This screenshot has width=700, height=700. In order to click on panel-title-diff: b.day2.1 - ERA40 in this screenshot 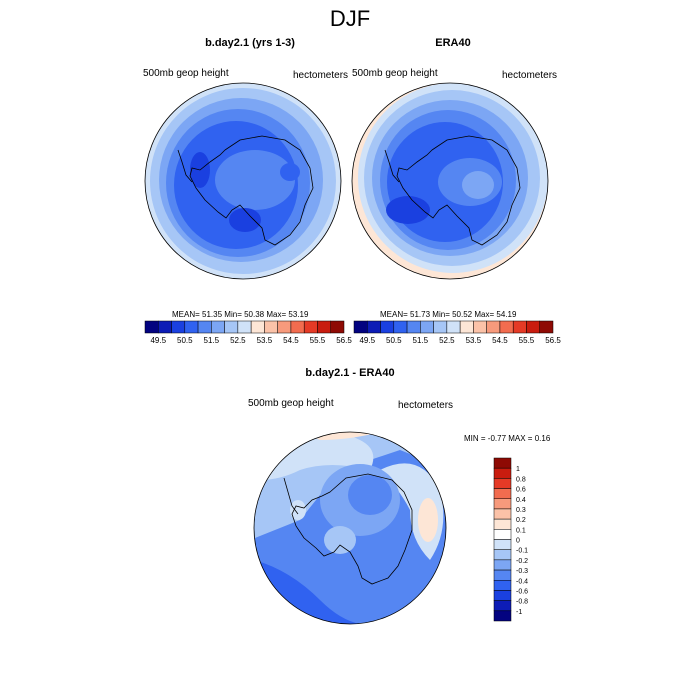, I will do `click(350, 373)`.